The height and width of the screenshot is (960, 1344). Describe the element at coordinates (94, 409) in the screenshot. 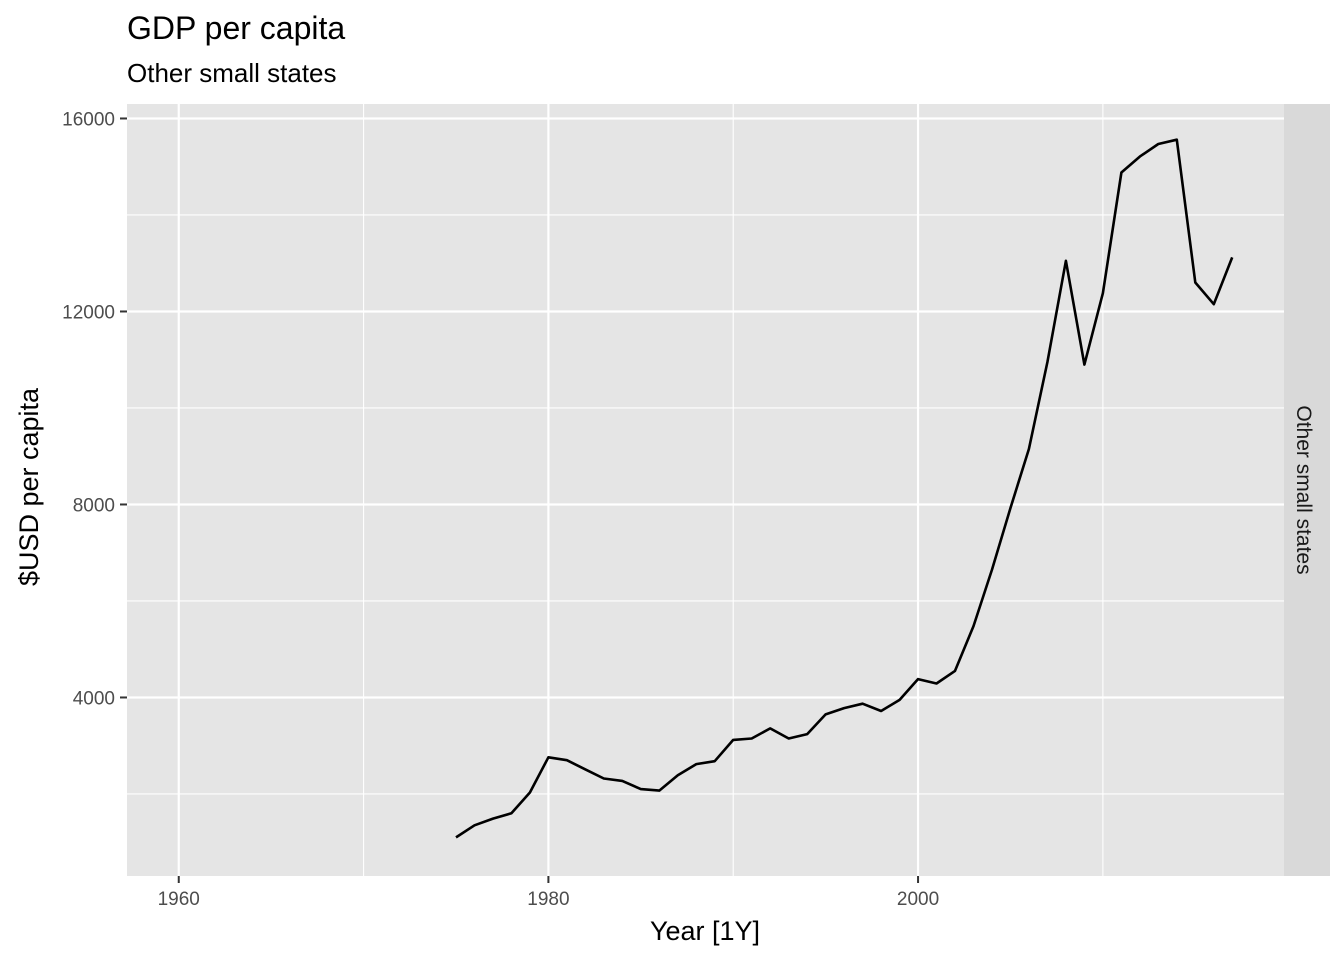

I see `y-axis: 4000 8000 12000 16000` at that location.